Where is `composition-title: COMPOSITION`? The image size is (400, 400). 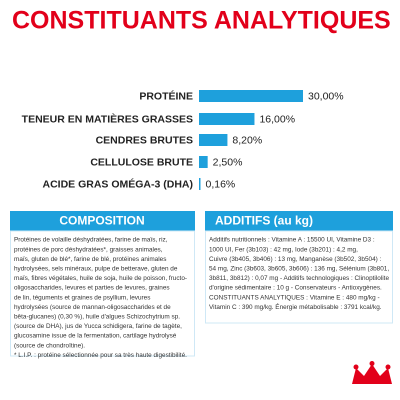
composition-title: COMPOSITION is located at coordinates (101, 221).